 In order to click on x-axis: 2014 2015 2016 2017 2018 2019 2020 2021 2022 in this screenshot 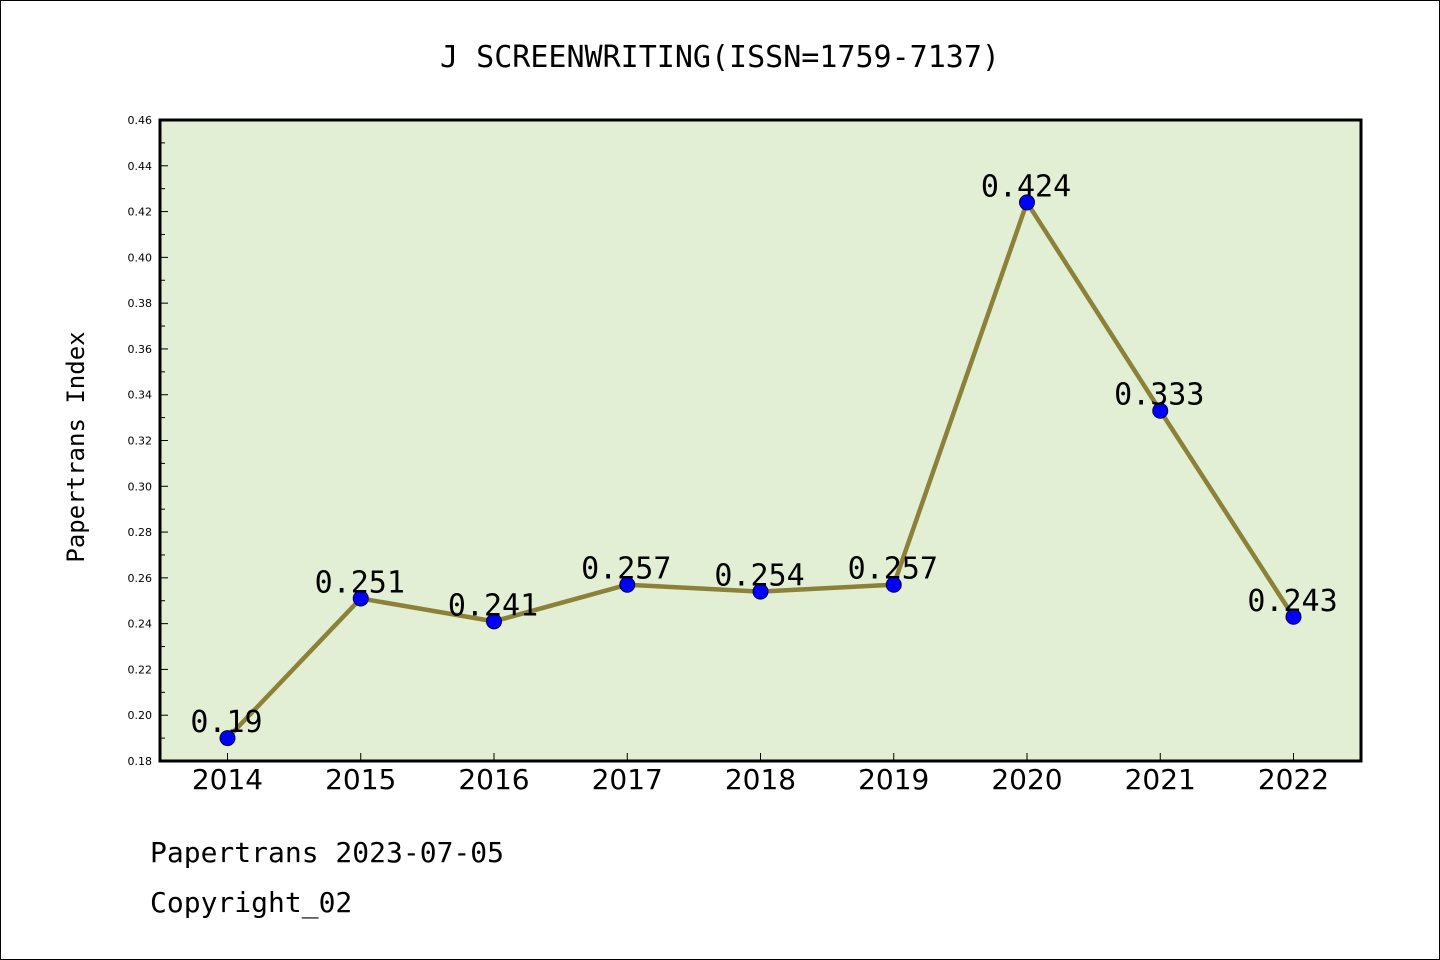, I will do `click(760, 774)`.